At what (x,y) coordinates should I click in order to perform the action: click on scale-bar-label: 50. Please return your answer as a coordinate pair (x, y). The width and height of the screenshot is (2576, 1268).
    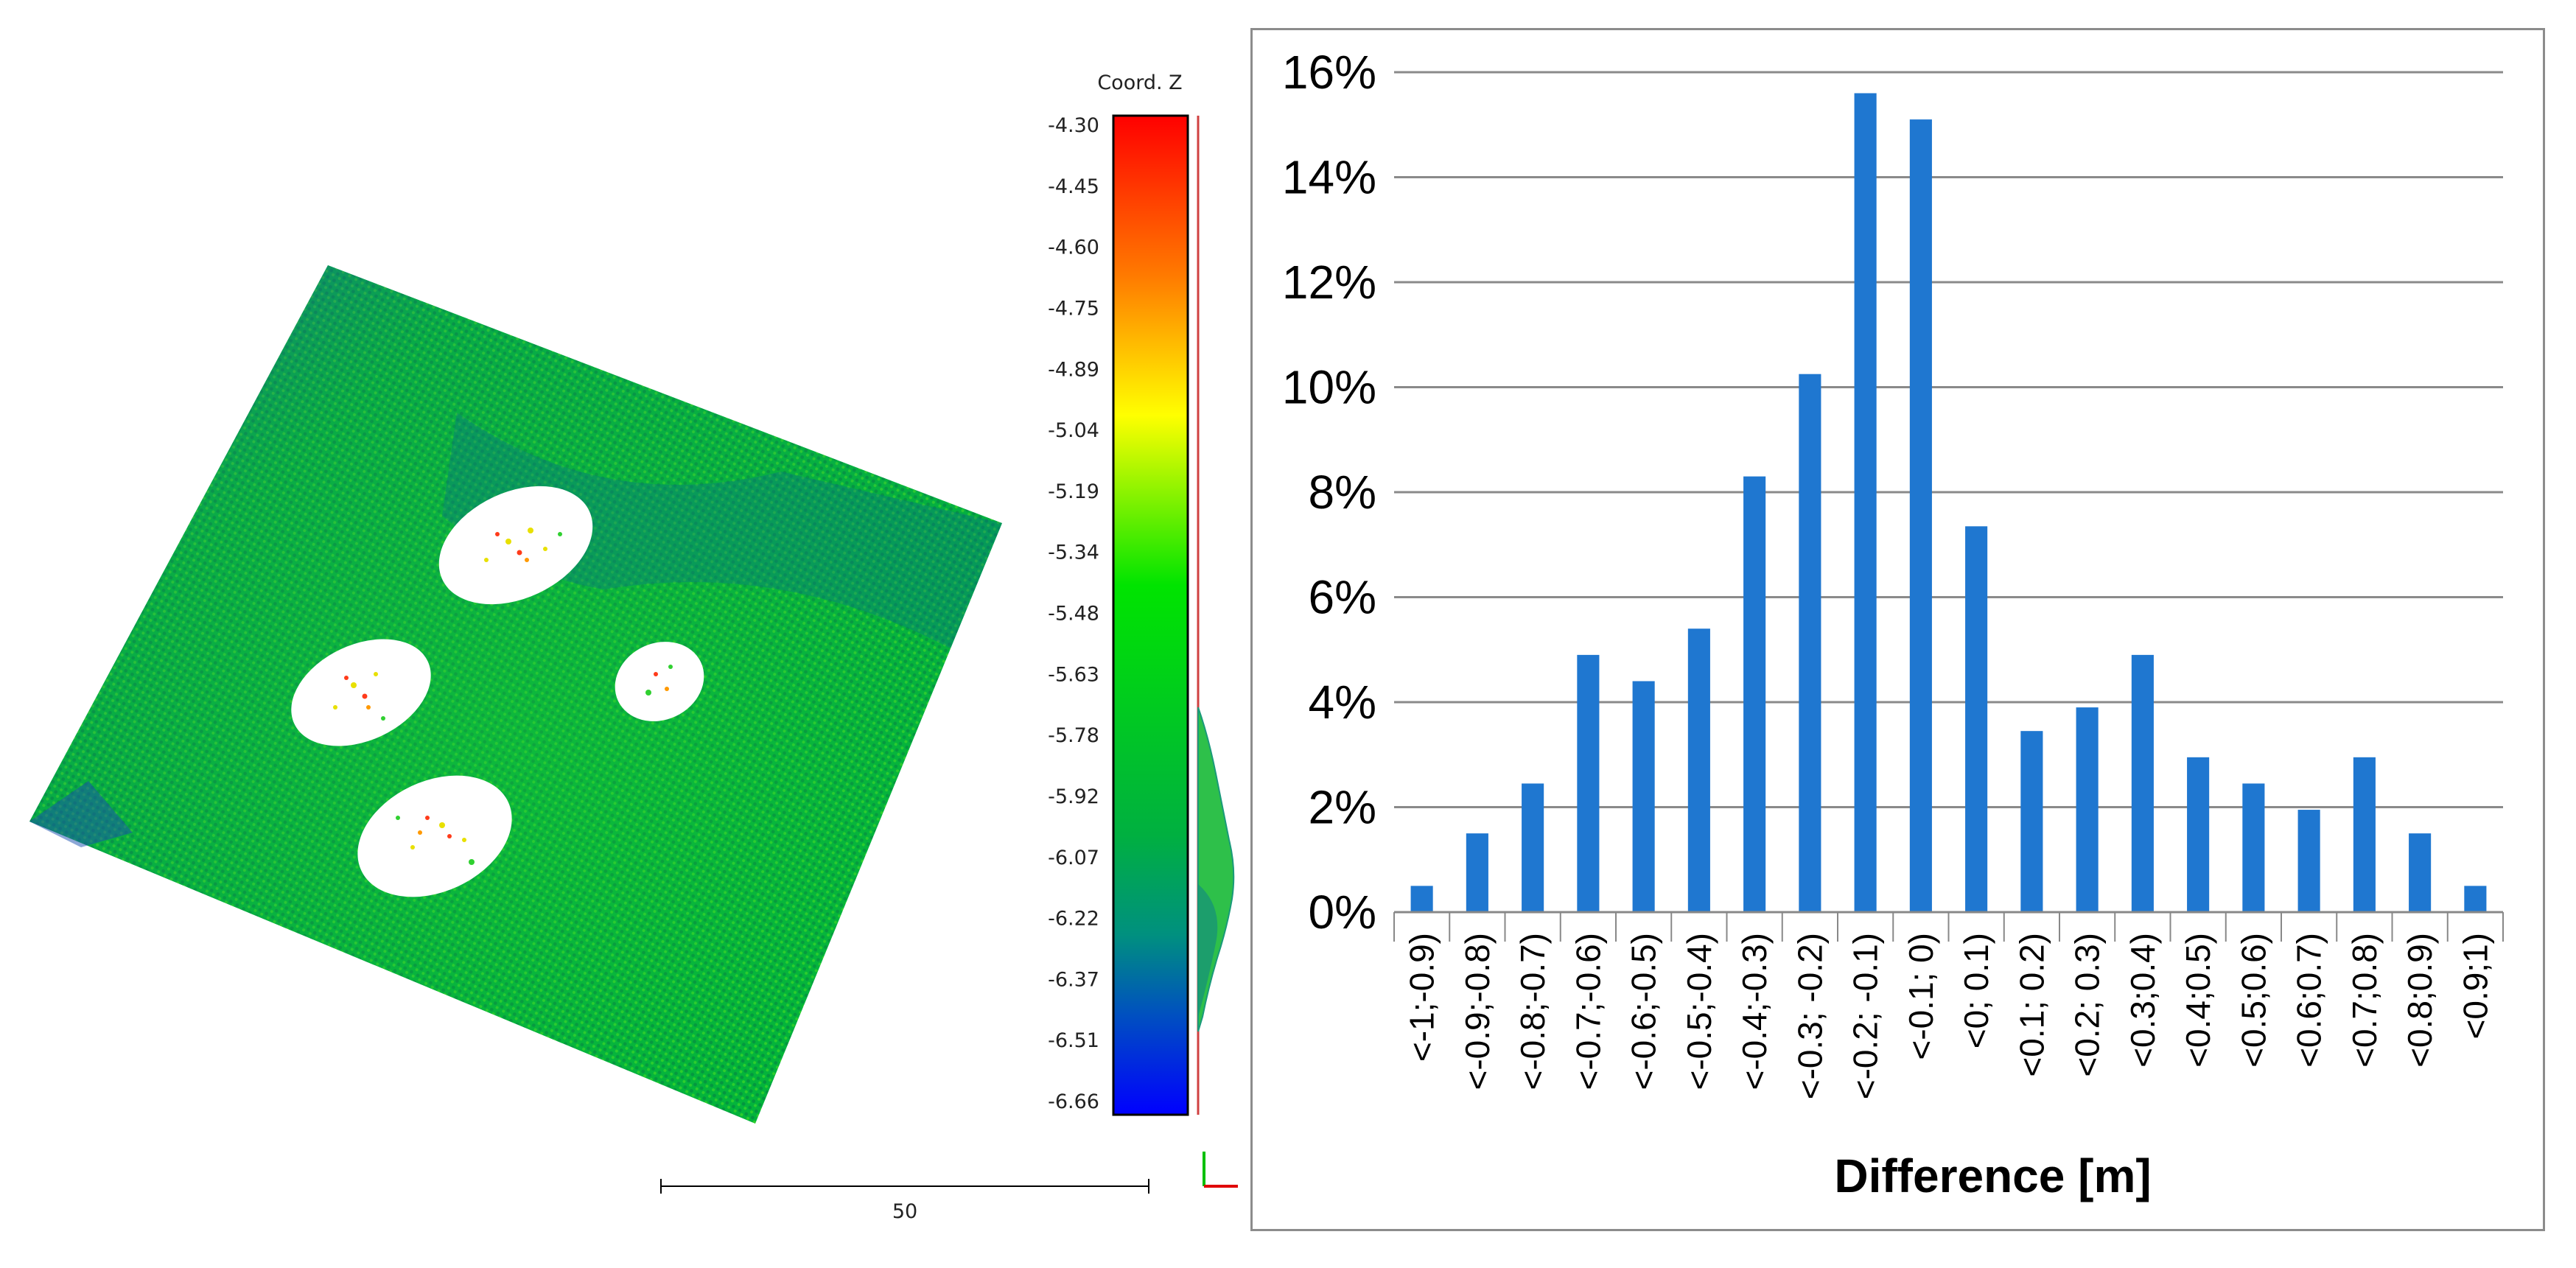
    Looking at the image, I should click on (905, 1211).